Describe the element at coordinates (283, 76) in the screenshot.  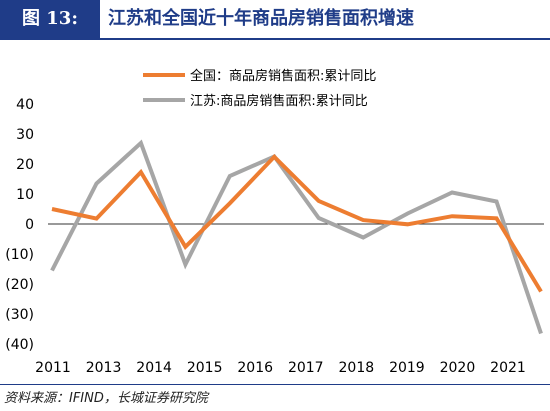
I see `legend-label: 全国：商品房销售面积:累计同比` at that location.